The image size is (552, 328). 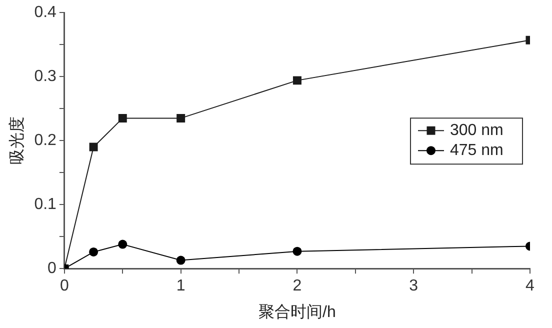 What do you see at coordinates (45, 13) in the screenshot?
I see `y-tick-label: 0.4` at bounding box center [45, 13].